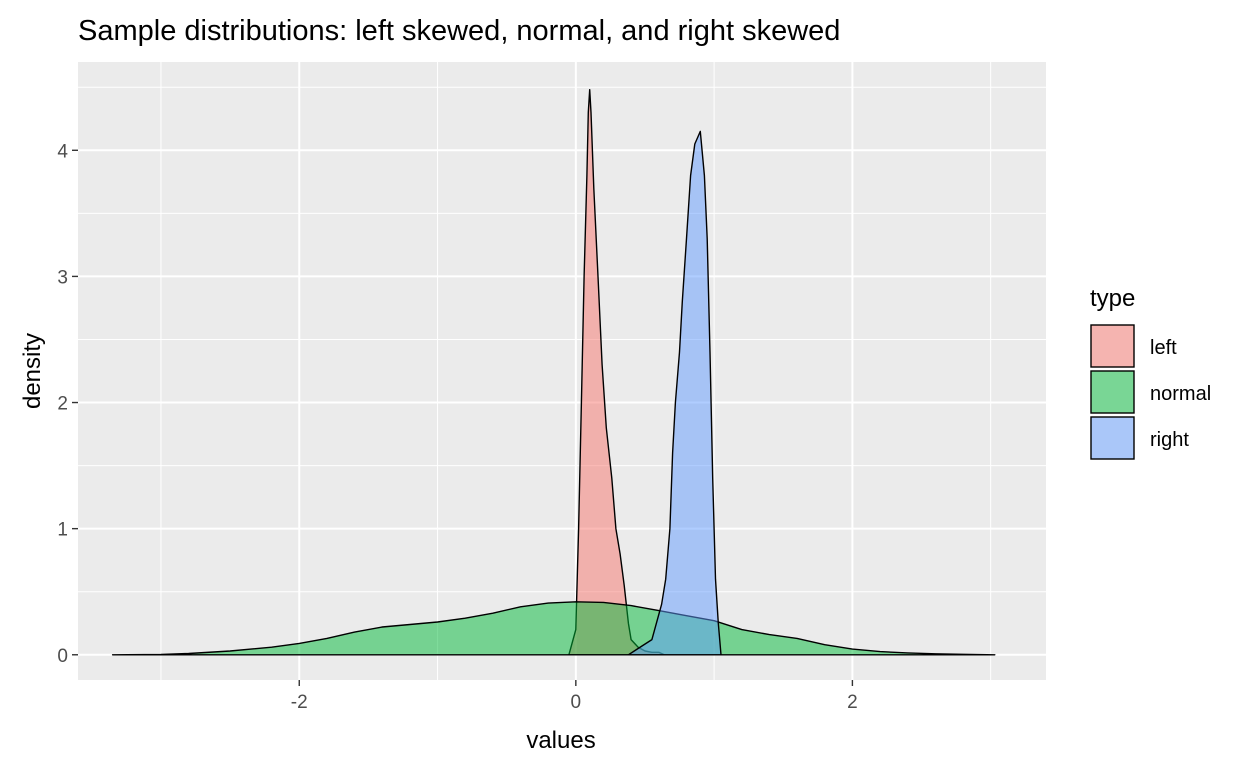  What do you see at coordinates (62, 277) in the screenshot?
I see `y-tick-label: 3` at bounding box center [62, 277].